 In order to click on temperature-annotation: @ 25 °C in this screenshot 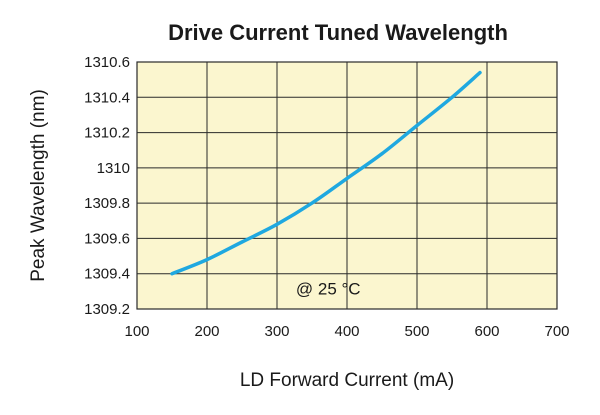, I will do `click(328, 289)`.